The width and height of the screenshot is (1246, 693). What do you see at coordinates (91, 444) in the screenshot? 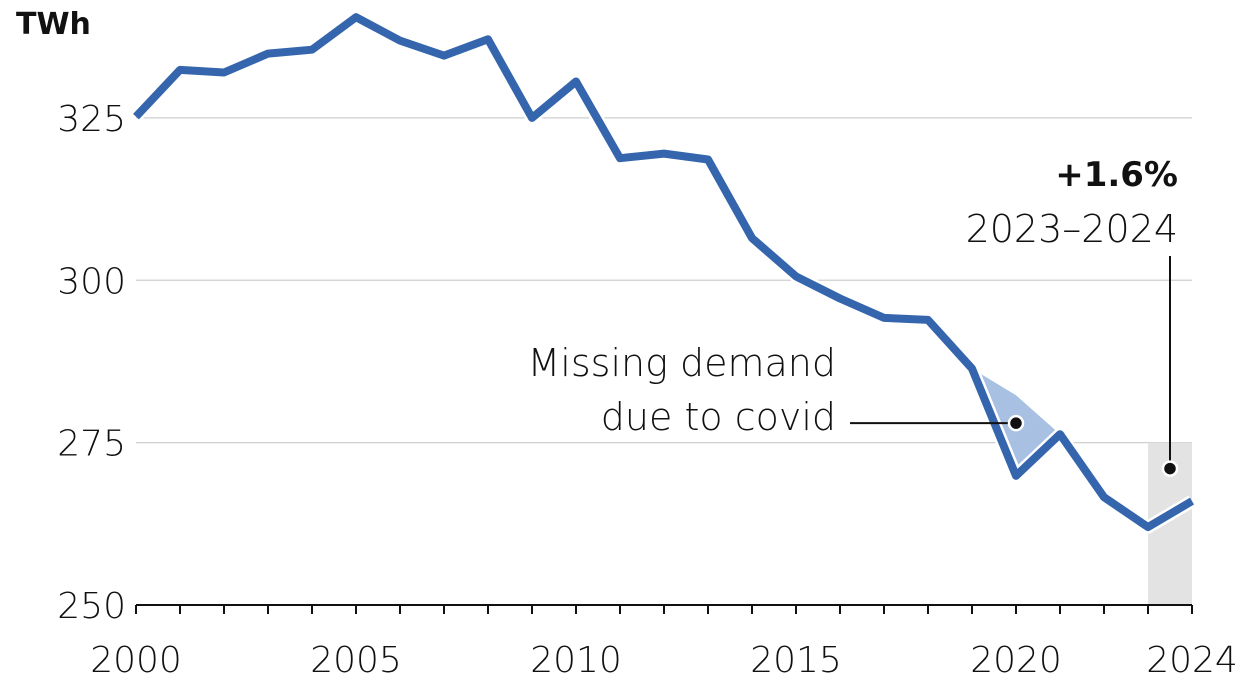
I see `y-tick-label-275: 275` at bounding box center [91, 444].